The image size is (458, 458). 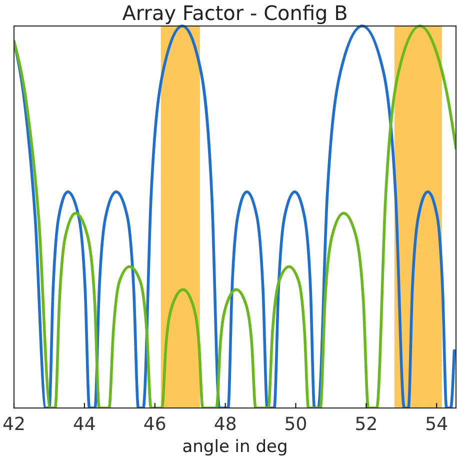 I want to click on x-tick-label: 44, so click(x=84, y=424).